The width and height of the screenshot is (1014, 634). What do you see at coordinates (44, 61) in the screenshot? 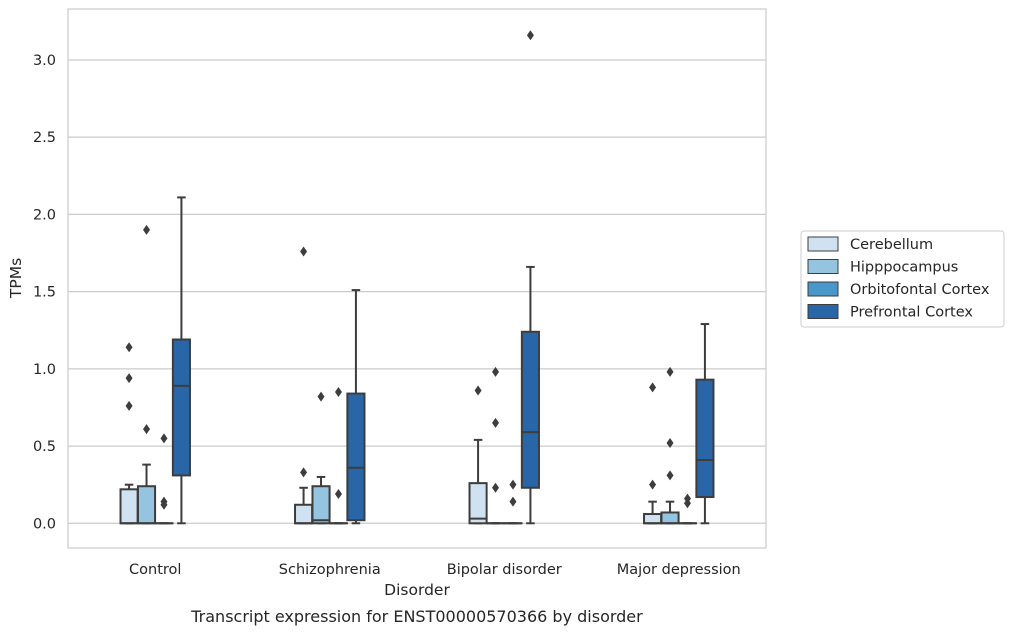
I see `y-tick-label: 3.0` at bounding box center [44, 61].